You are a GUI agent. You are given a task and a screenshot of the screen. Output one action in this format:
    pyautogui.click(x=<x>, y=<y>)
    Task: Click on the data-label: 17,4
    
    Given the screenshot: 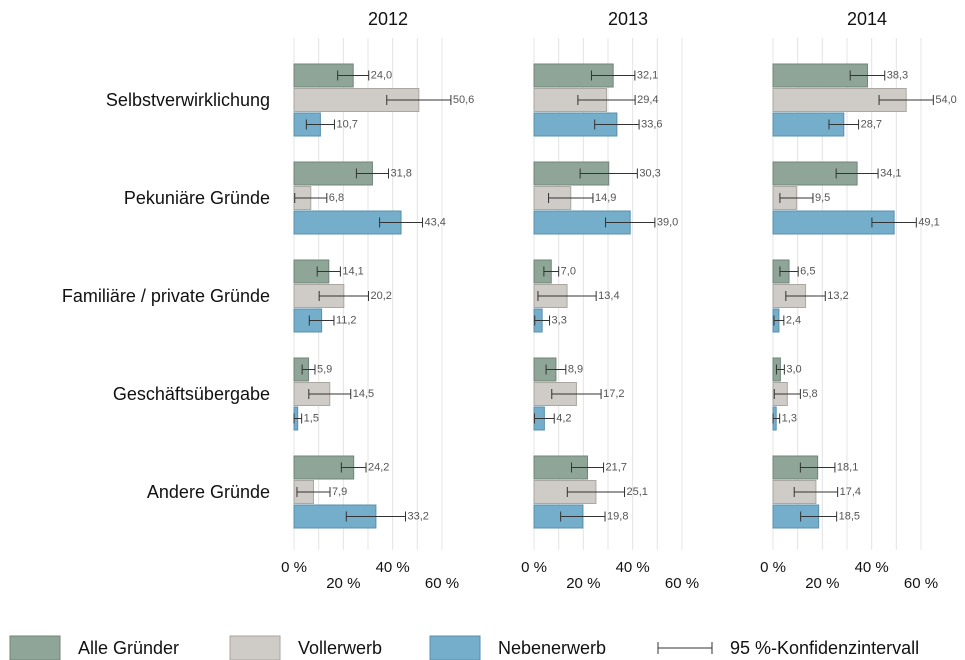 What is the action you would take?
    pyautogui.click(x=850, y=492)
    